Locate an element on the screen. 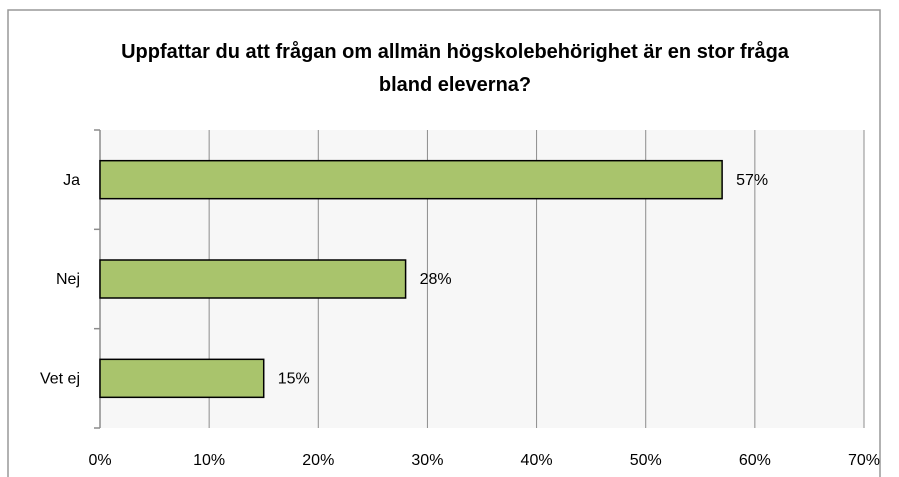  x-tick-label: 60% is located at coordinates (755, 460).